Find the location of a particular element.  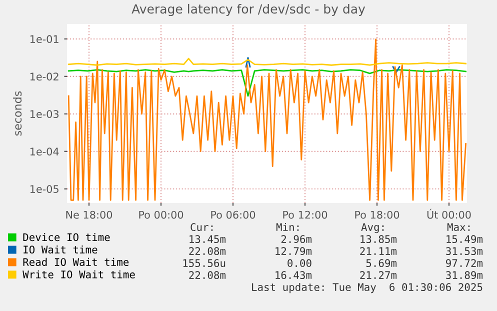

y-axis-title: seconds is located at coordinates (17, 113).